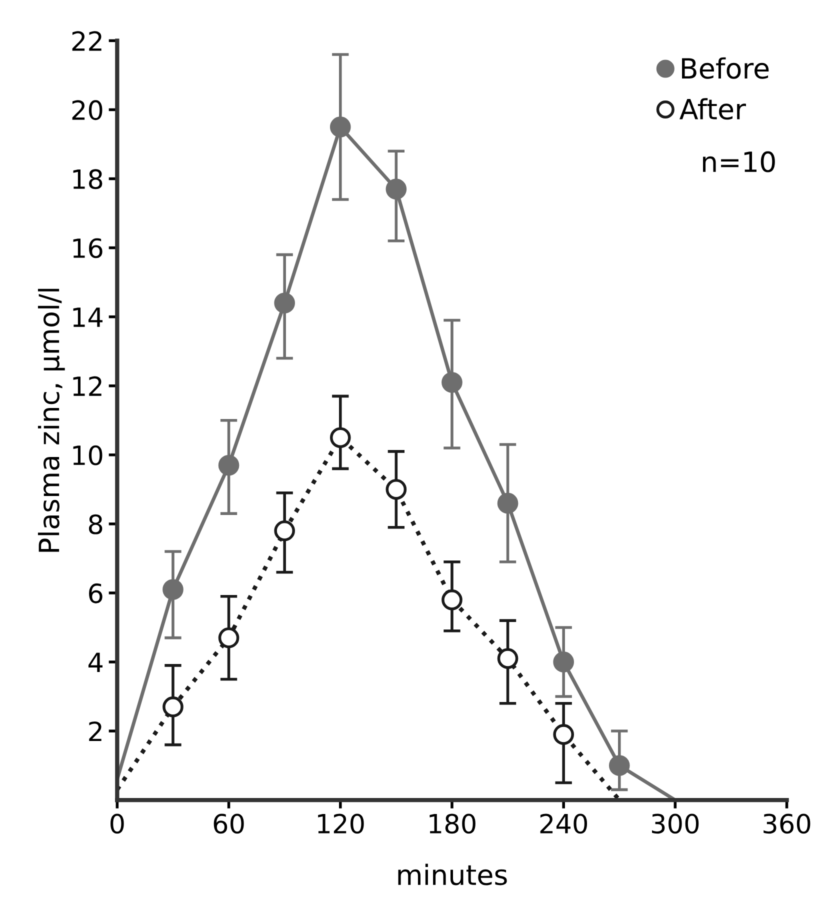  I want to click on x-tick-label: 120, so click(341, 824).